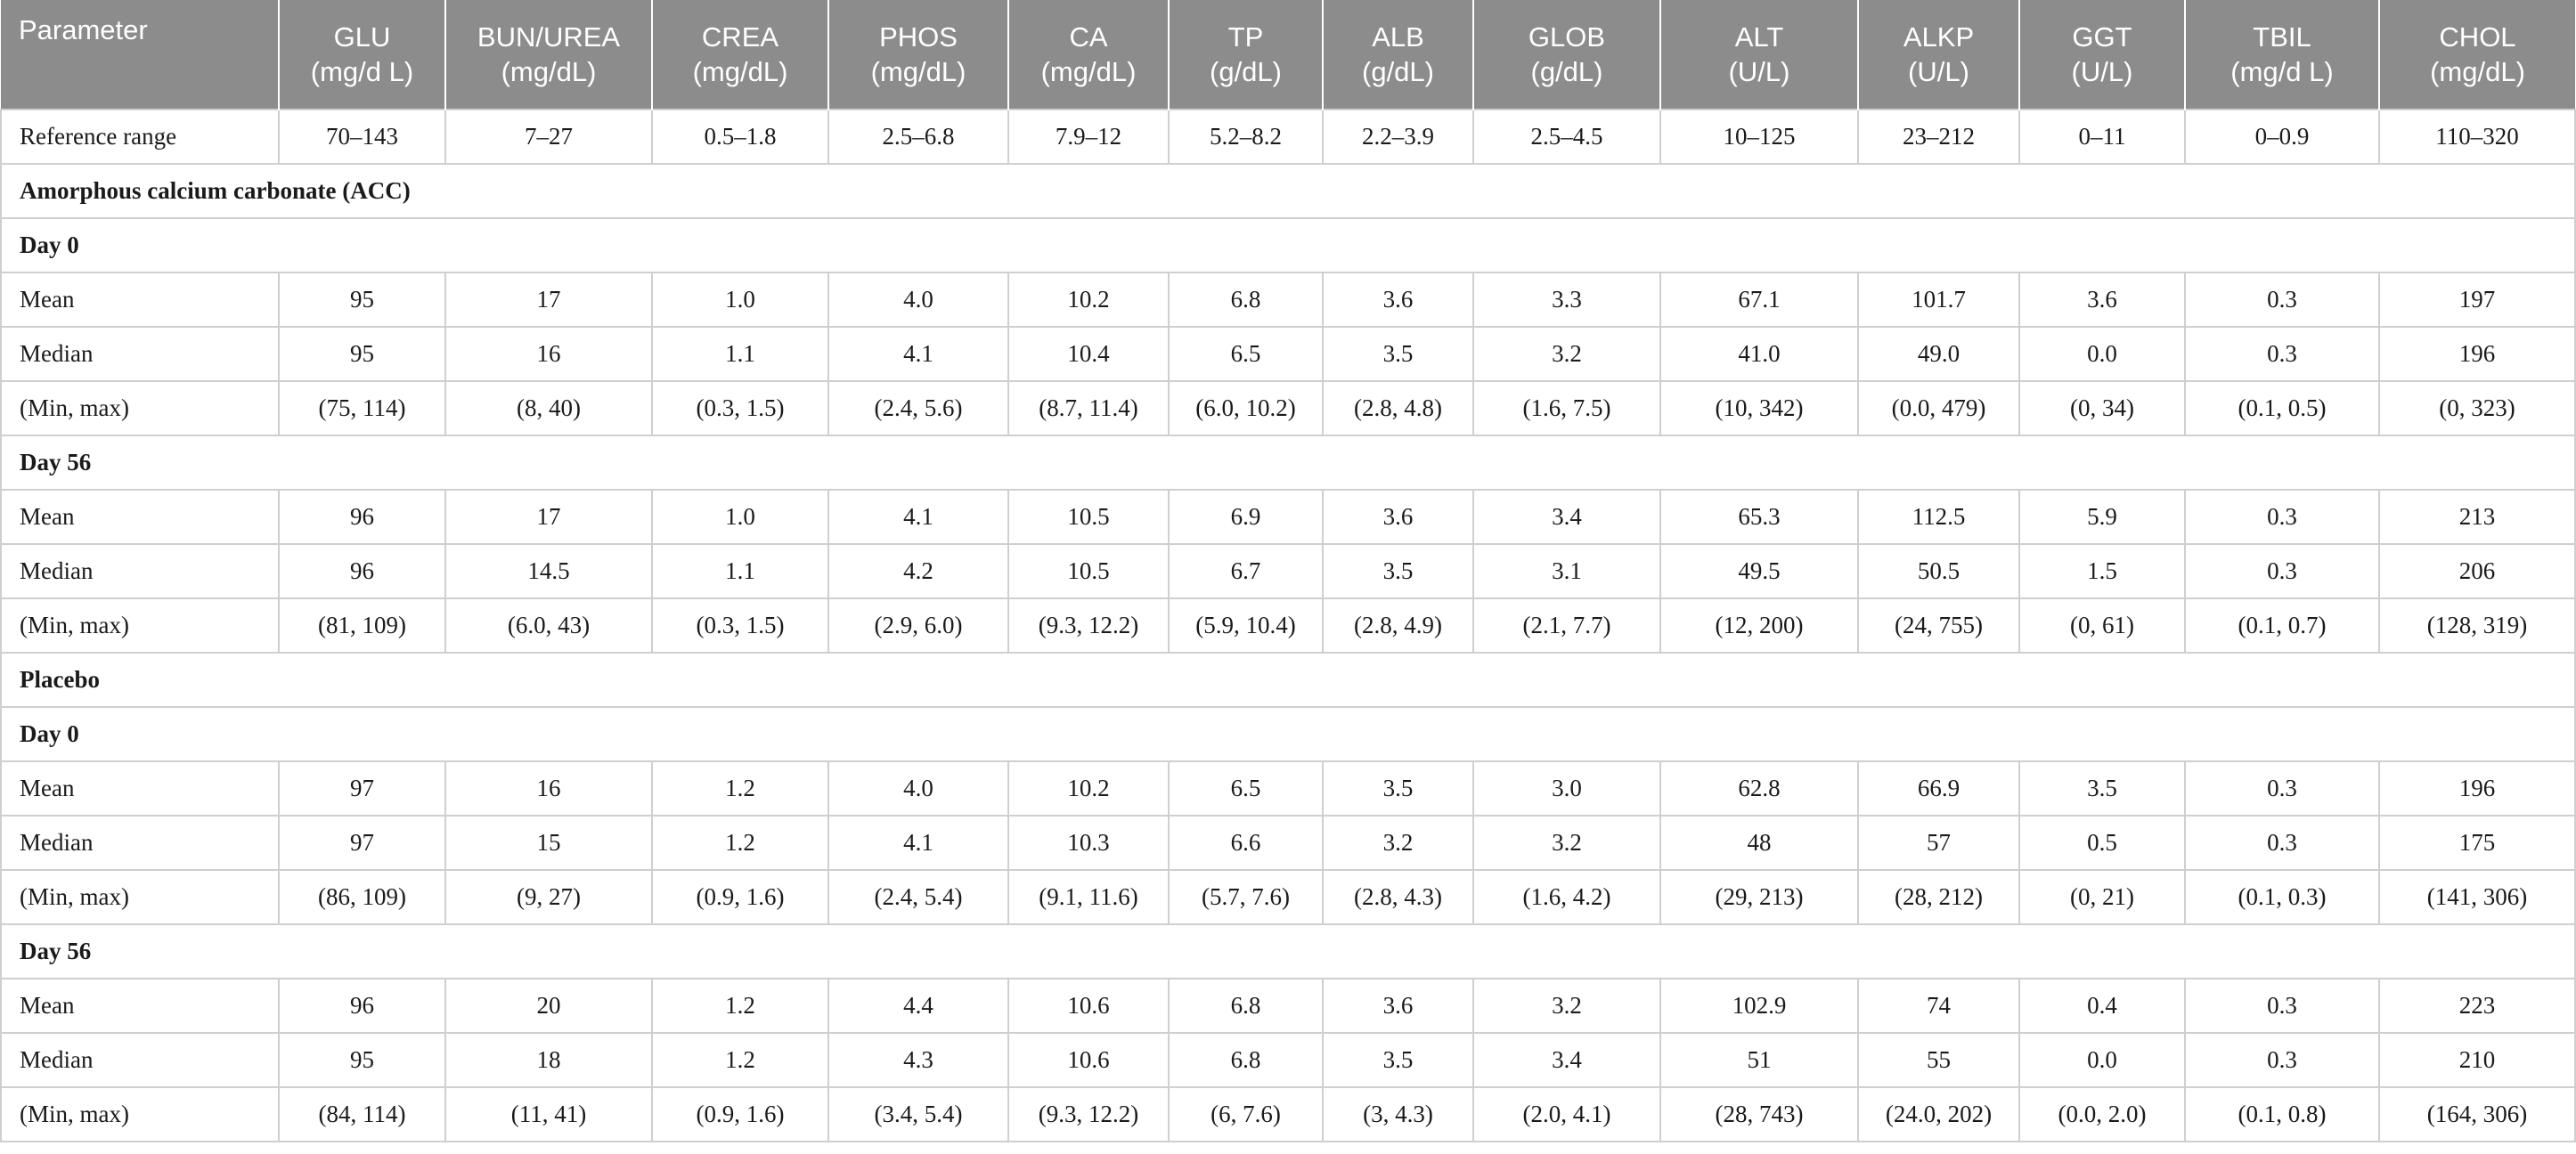  I want to click on table-cell: 1.2, so click(740, 1006).